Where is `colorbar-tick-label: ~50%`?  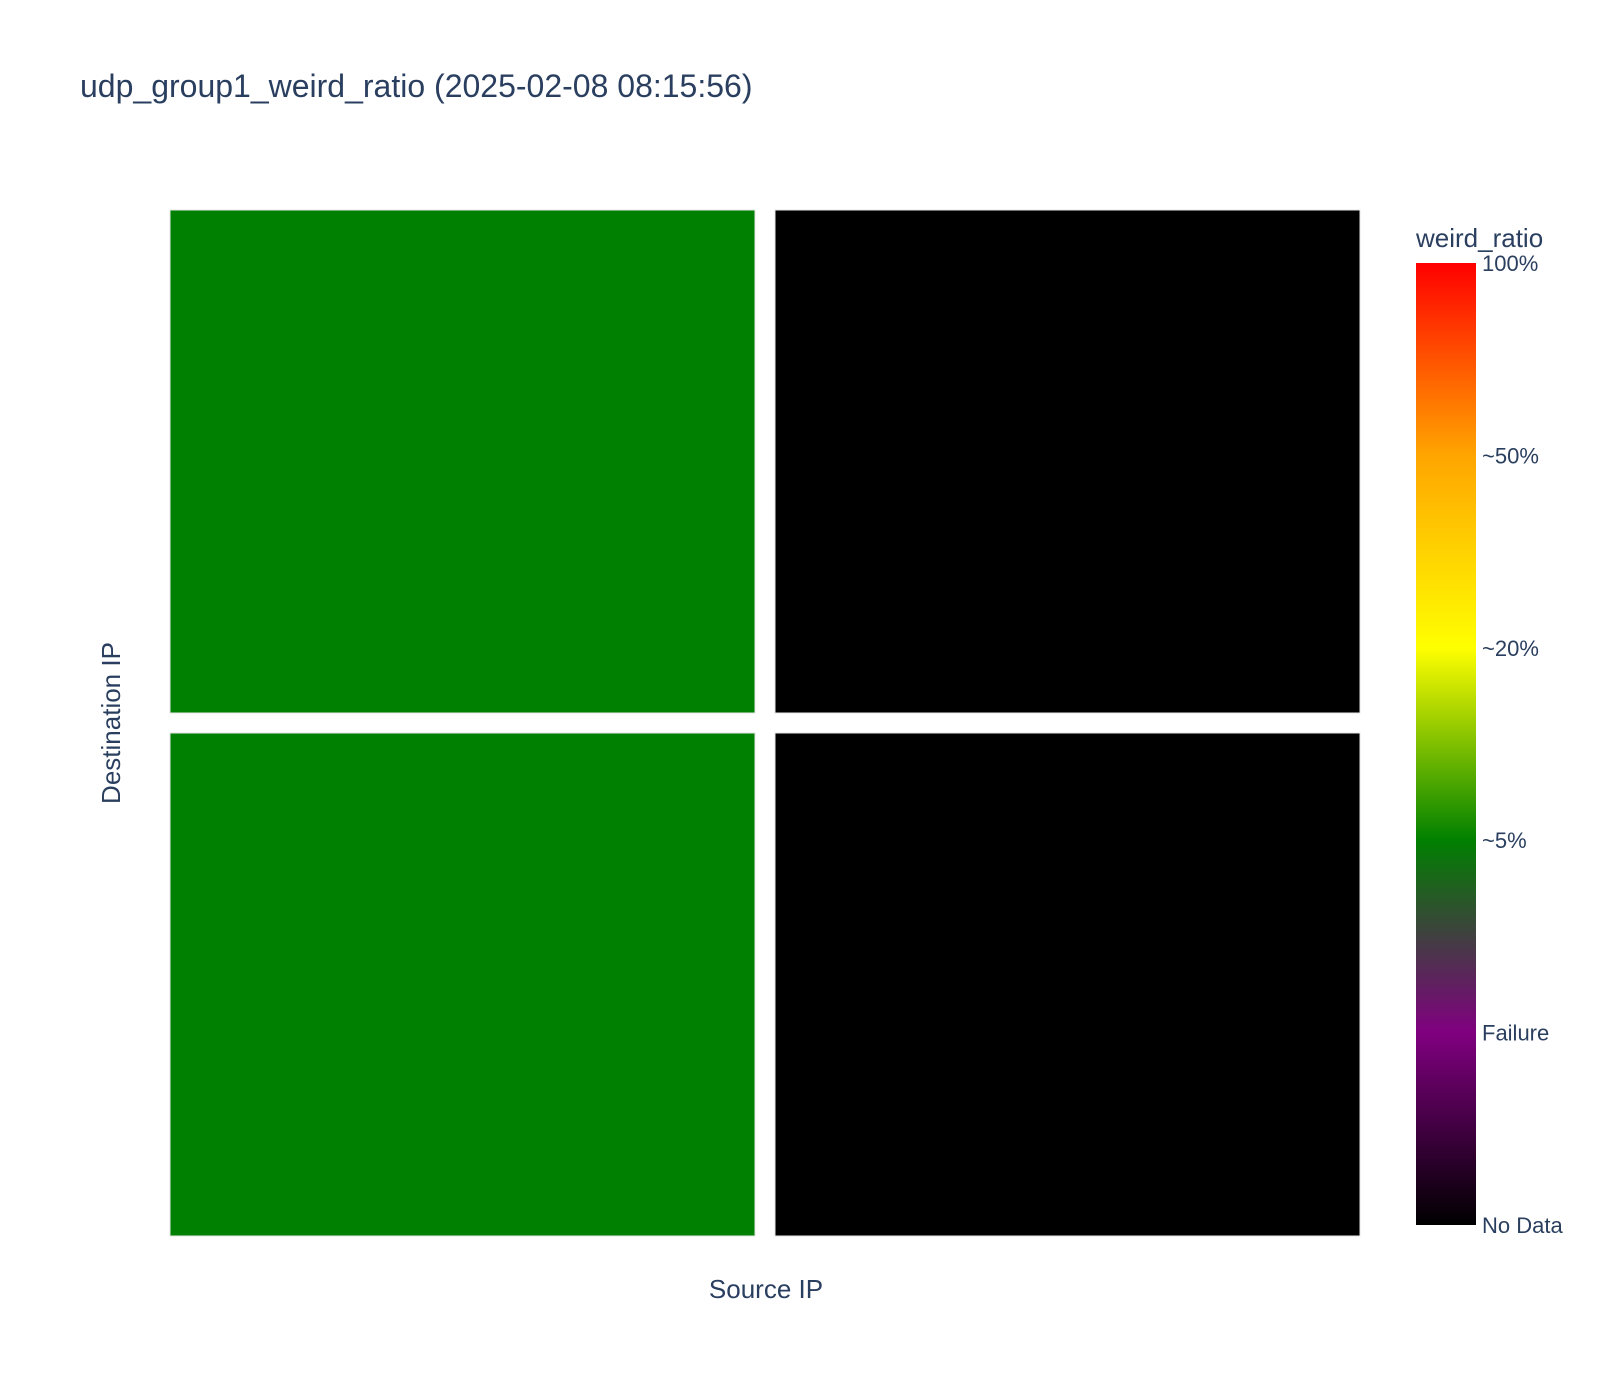 colorbar-tick-label: ~50% is located at coordinates (1510, 455).